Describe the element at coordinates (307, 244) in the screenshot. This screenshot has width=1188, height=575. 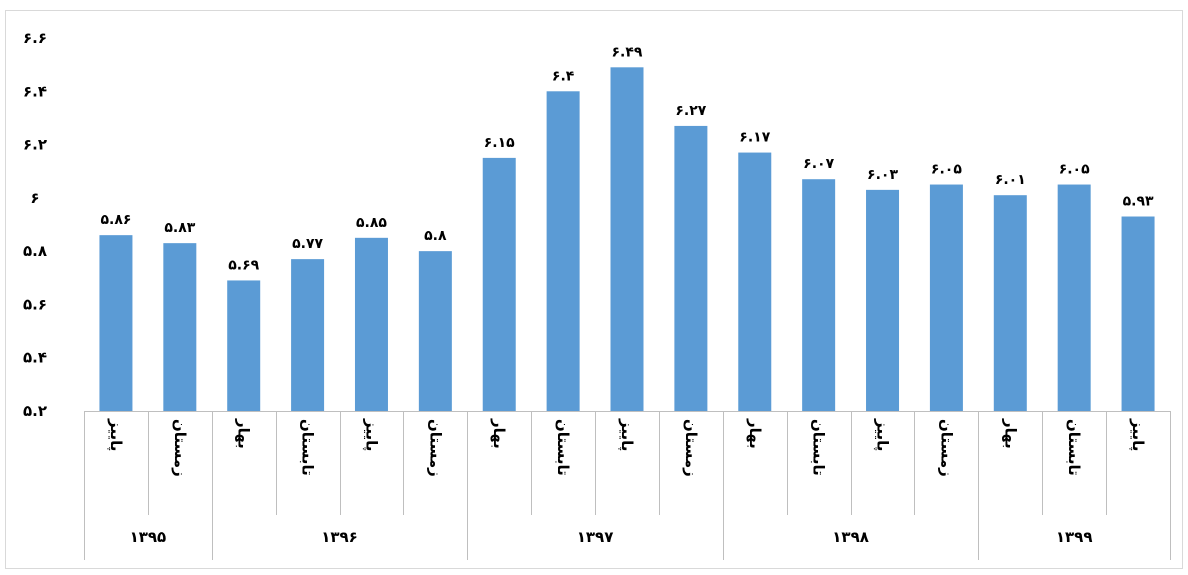
I see `data-label: ۵.۷۷` at that location.